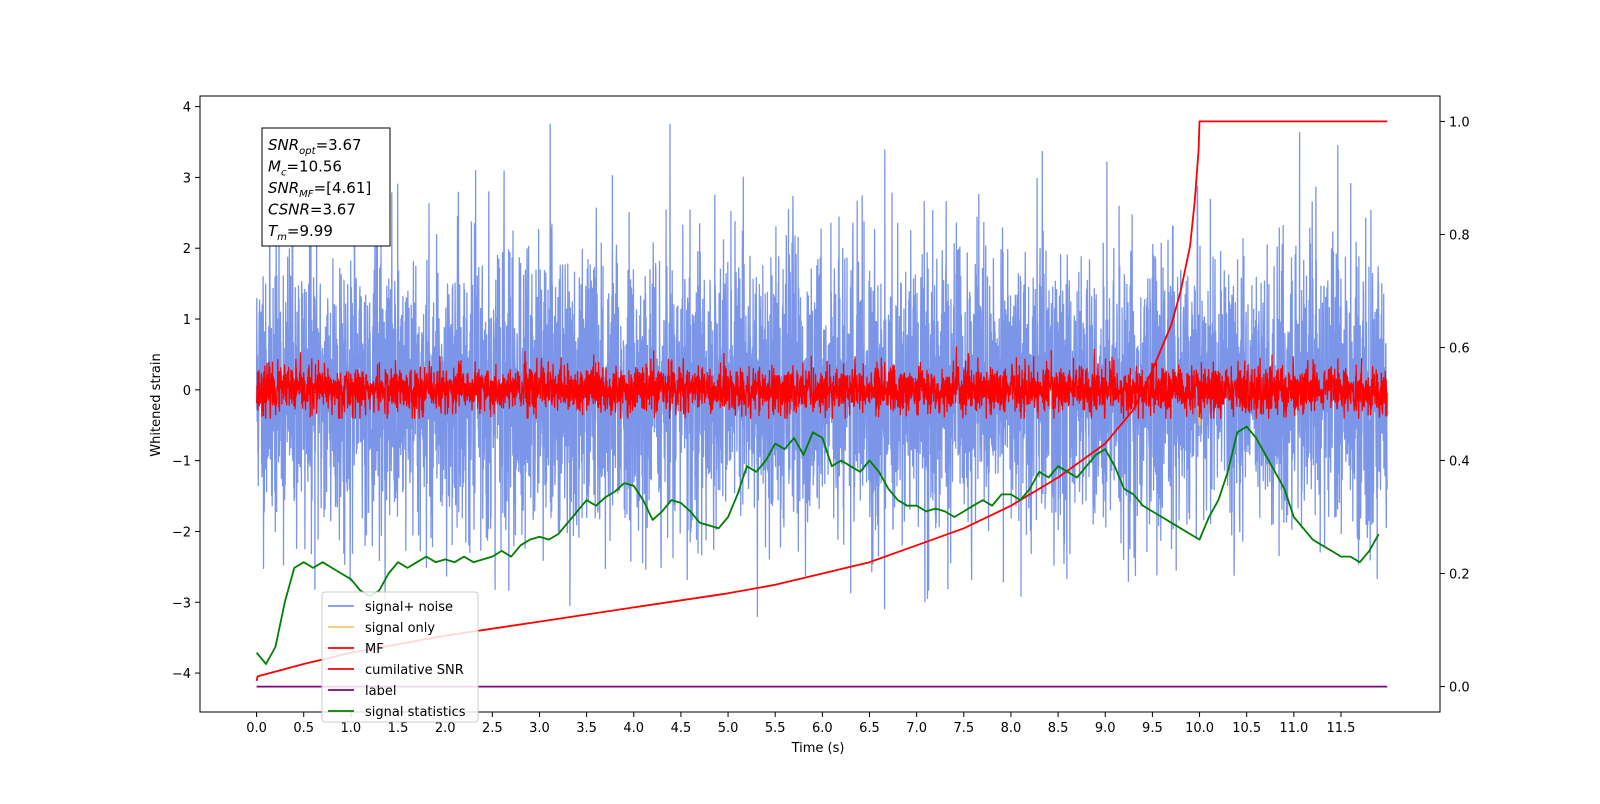 This screenshot has height=804, width=1600. Describe the element at coordinates (181, 462) in the screenshot. I see `y-tick-left-label: −1` at that location.